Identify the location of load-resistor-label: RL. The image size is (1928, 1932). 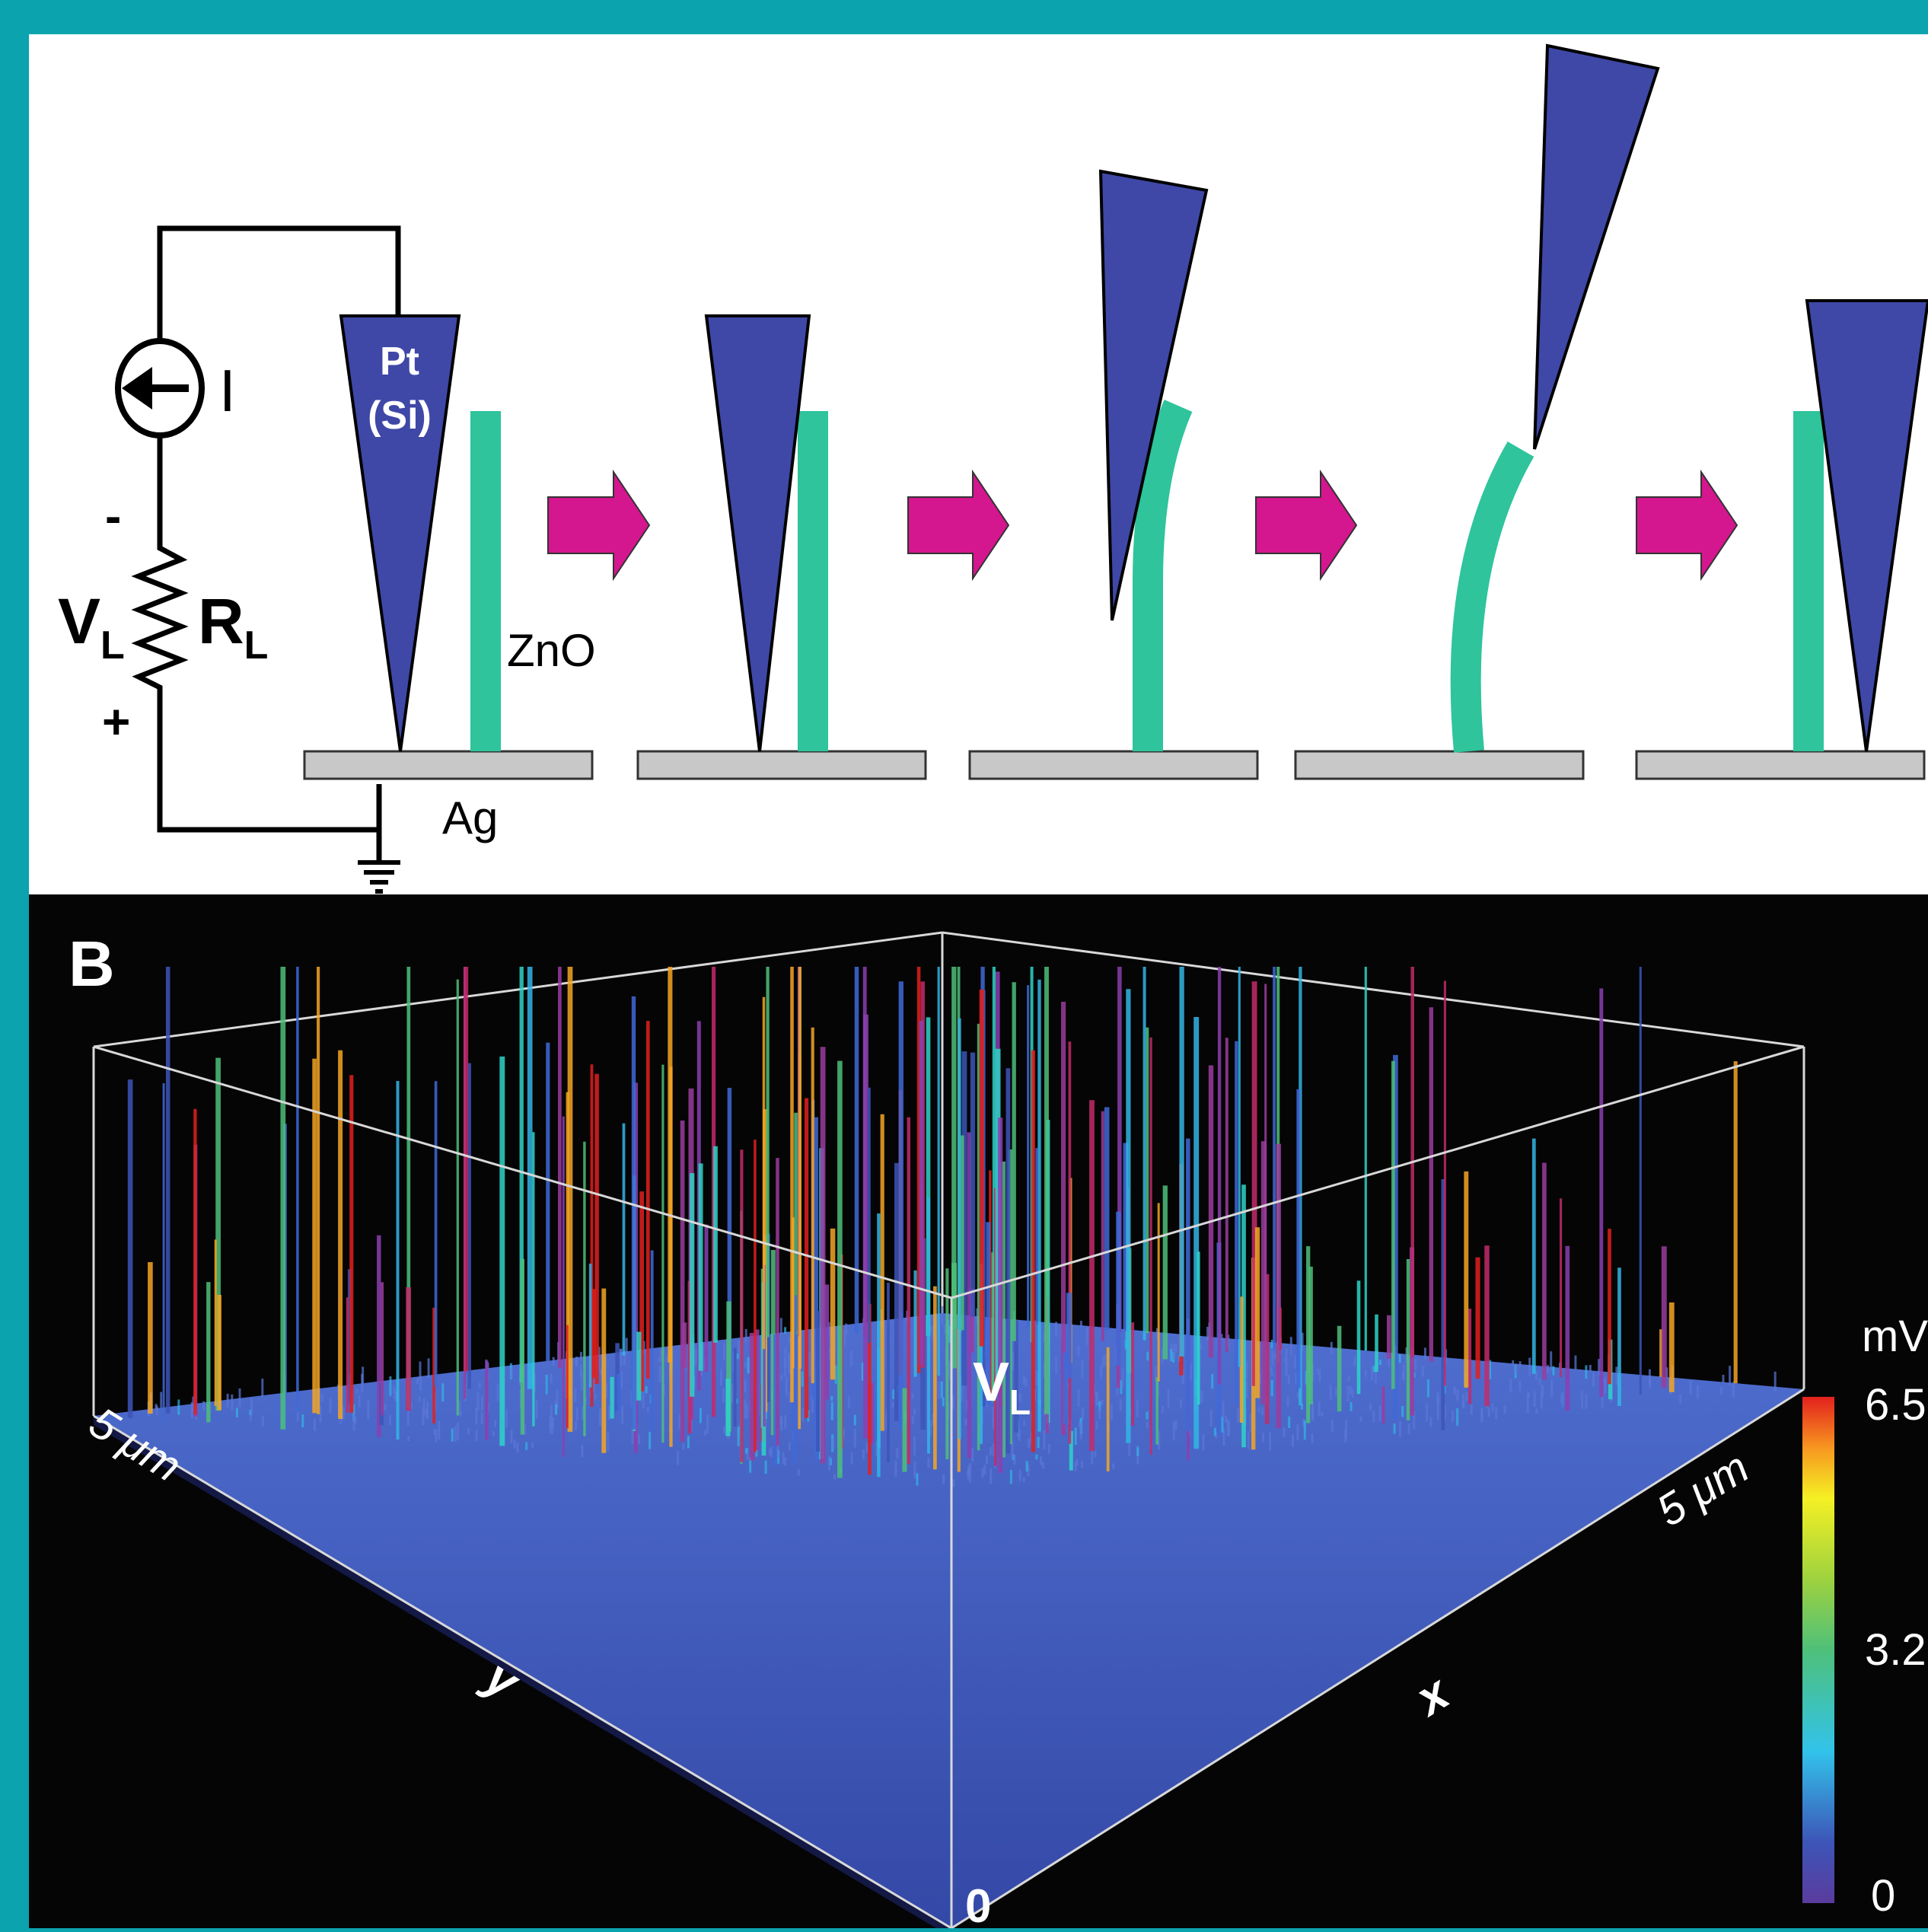
(233, 627).